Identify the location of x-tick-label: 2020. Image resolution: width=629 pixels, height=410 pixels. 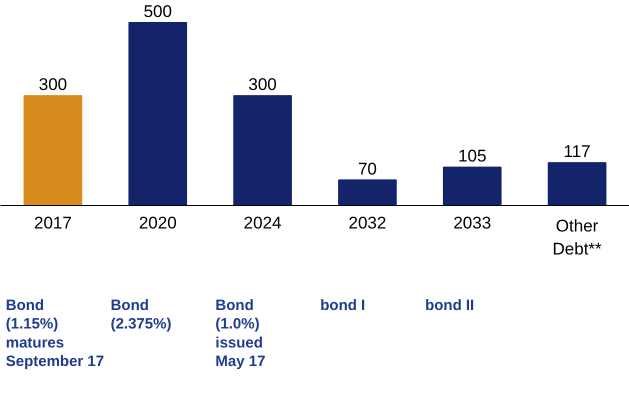
(157, 222).